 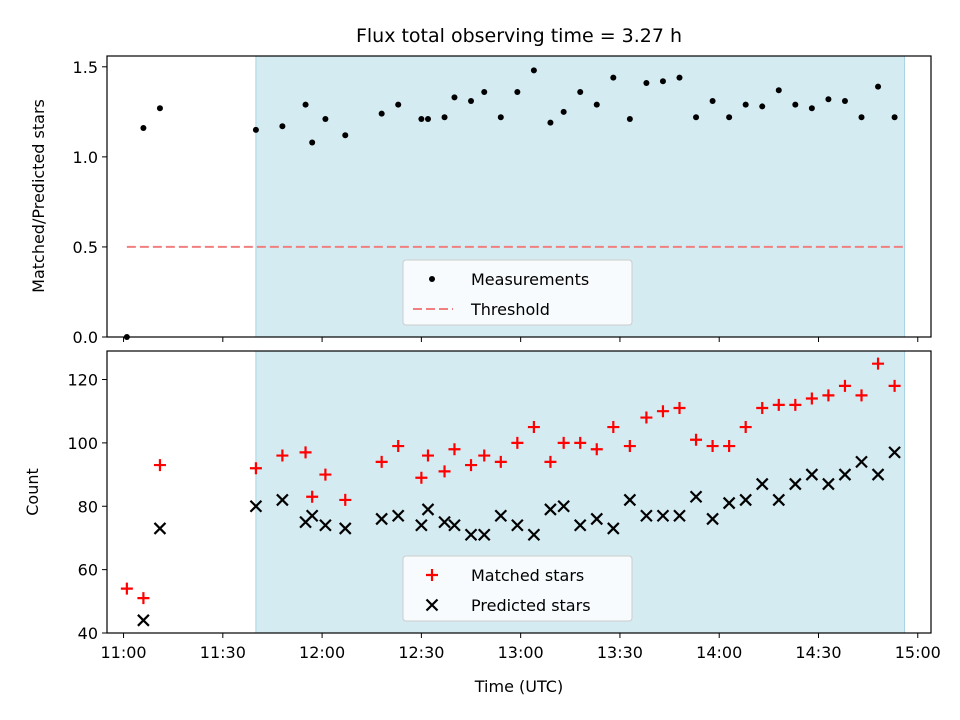 I want to click on x-tick-label: 14:00, so click(x=719, y=652).